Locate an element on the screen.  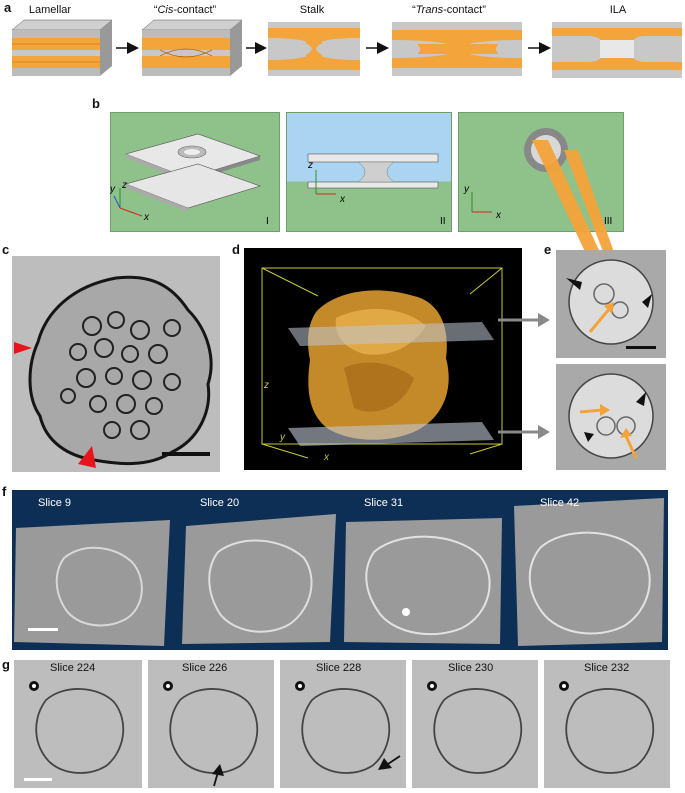
stage-title-stalk: Stalk is located at coordinates (312, 10).